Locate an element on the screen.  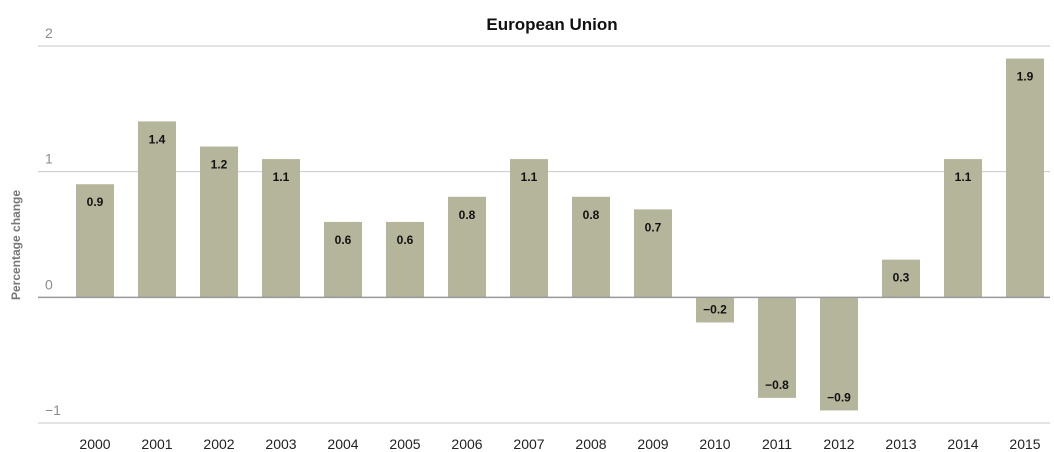
data-label-2010: −0.2 is located at coordinates (715, 309).